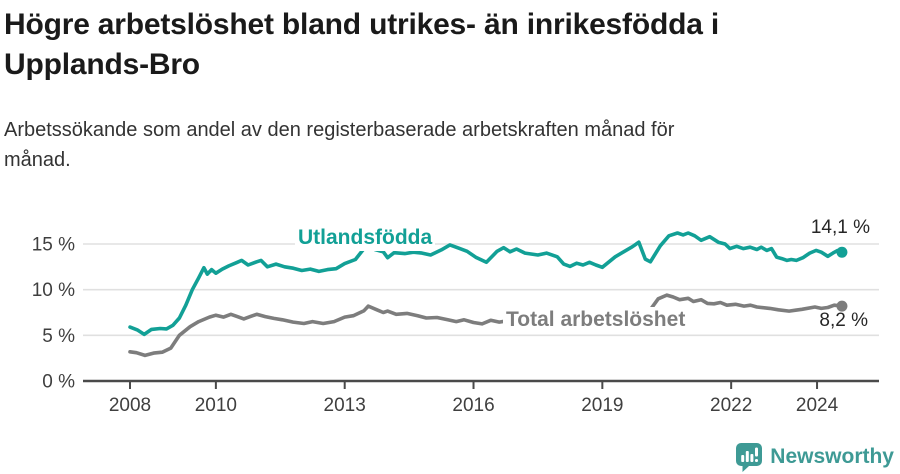 This screenshot has height=474, width=900. Describe the element at coordinates (53, 290) in the screenshot. I see `y-tick-label: 10 %` at that location.